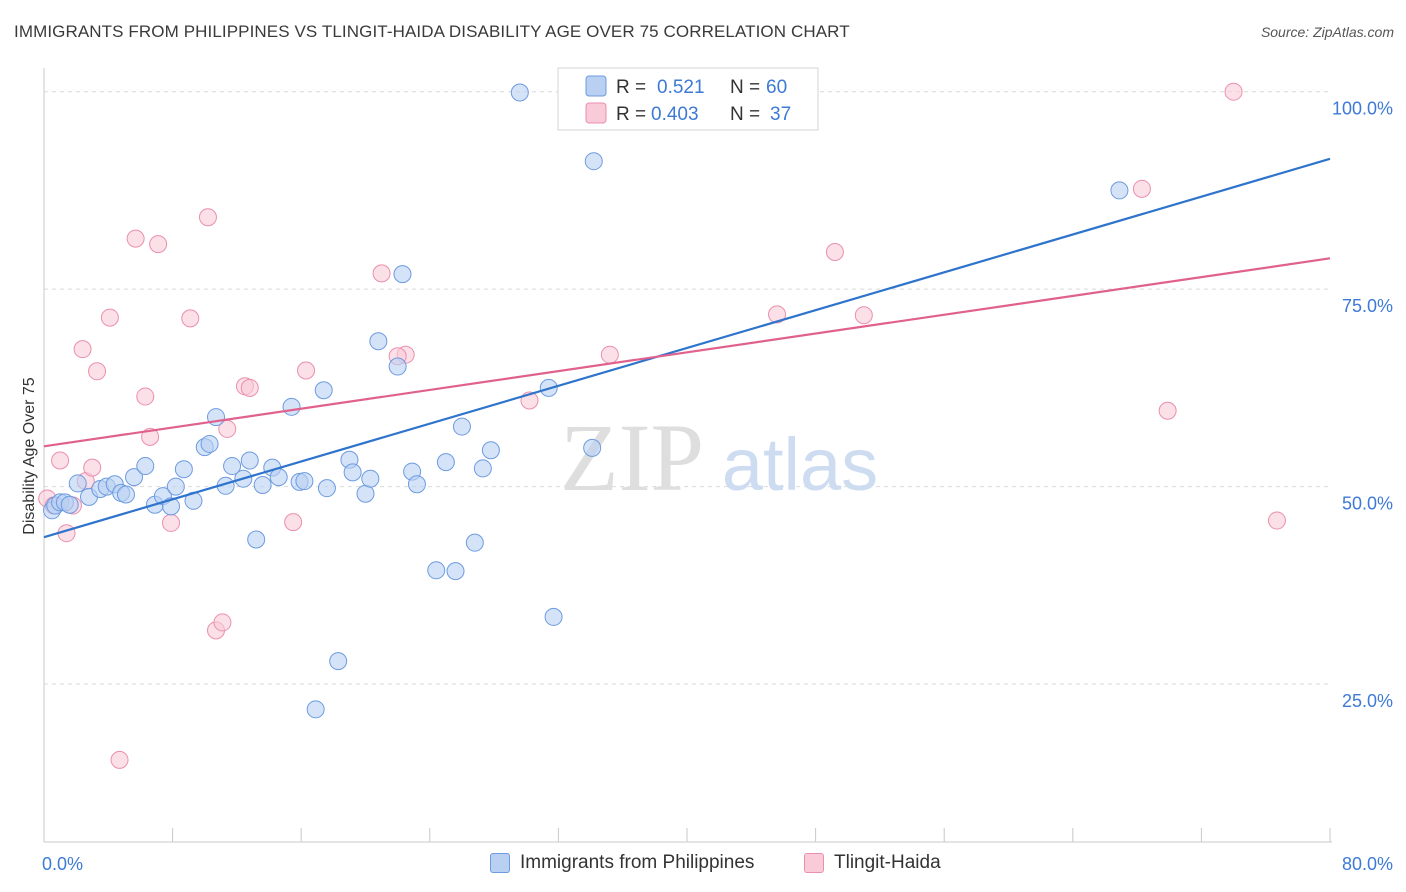 The image size is (1406, 892). Describe the element at coordinates (631, 87) in the screenshot. I see `legend-r-label-blue: R =` at that location.